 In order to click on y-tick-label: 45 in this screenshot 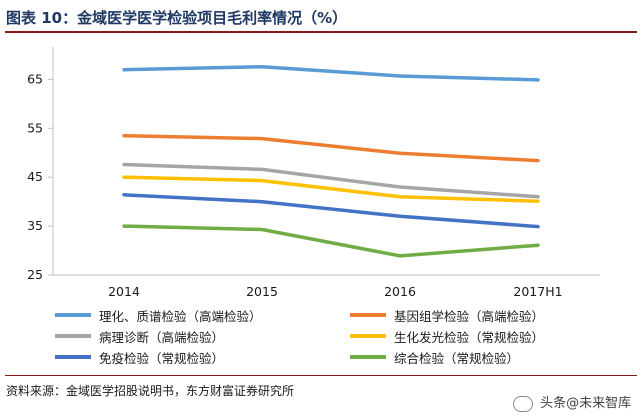, I will do `click(35, 176)`.